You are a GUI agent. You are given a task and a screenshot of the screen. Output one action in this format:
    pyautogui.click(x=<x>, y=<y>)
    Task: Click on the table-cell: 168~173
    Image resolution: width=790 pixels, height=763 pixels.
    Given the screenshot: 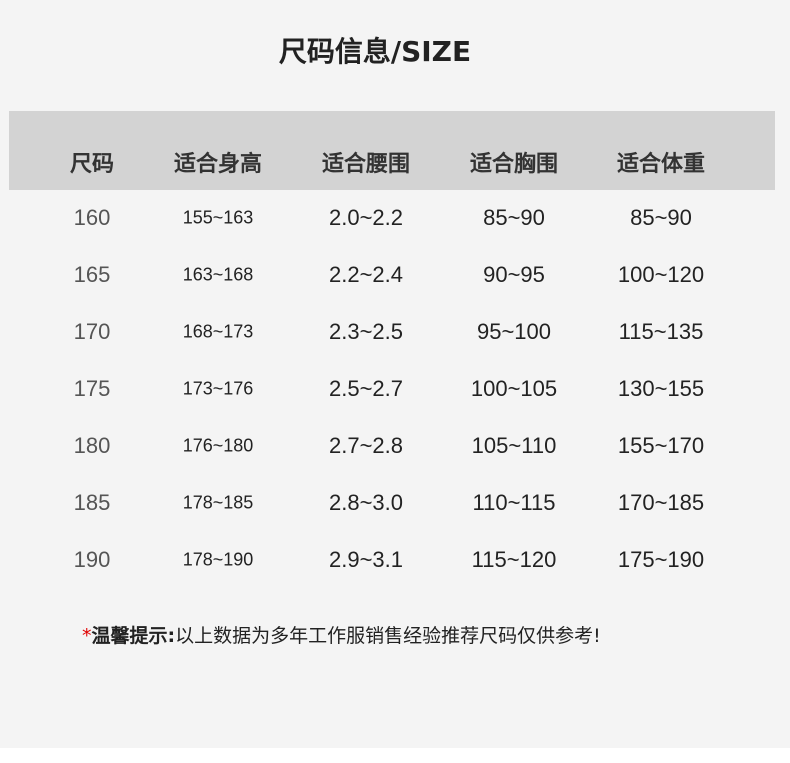 What is the action you would take?
    pyautogui.click(x=218, y=331)
    